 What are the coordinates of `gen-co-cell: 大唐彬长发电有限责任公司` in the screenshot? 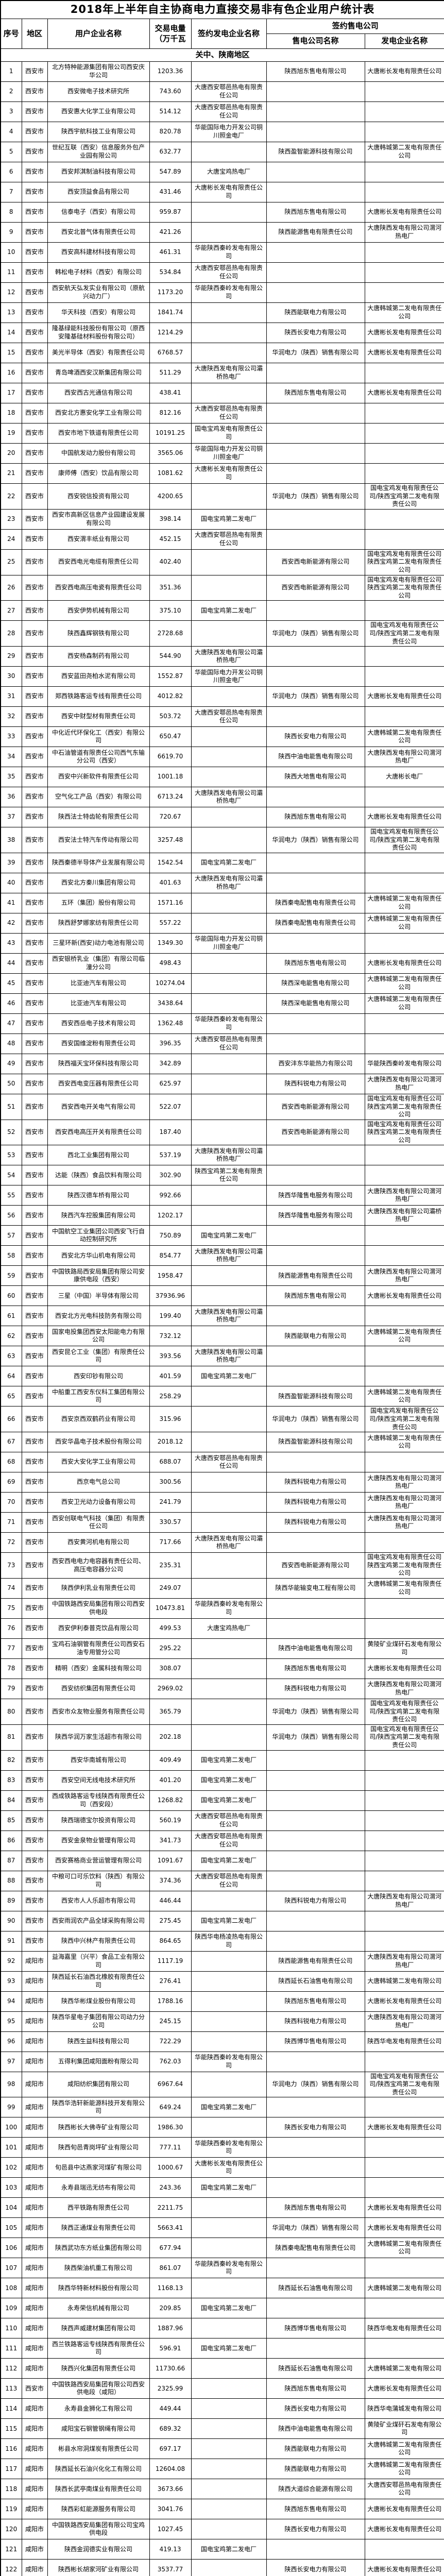 It's located at (404, 2388).